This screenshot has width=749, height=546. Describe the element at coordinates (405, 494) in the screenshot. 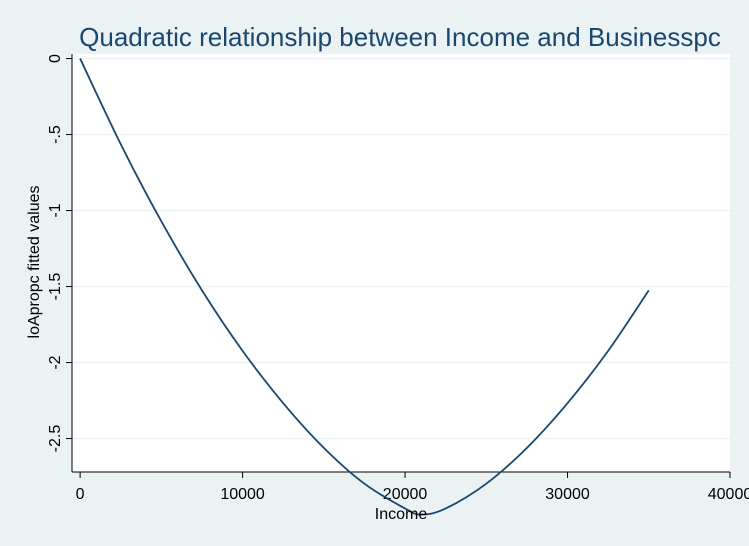

I see `x-tick-label-2: 20000` at that location.